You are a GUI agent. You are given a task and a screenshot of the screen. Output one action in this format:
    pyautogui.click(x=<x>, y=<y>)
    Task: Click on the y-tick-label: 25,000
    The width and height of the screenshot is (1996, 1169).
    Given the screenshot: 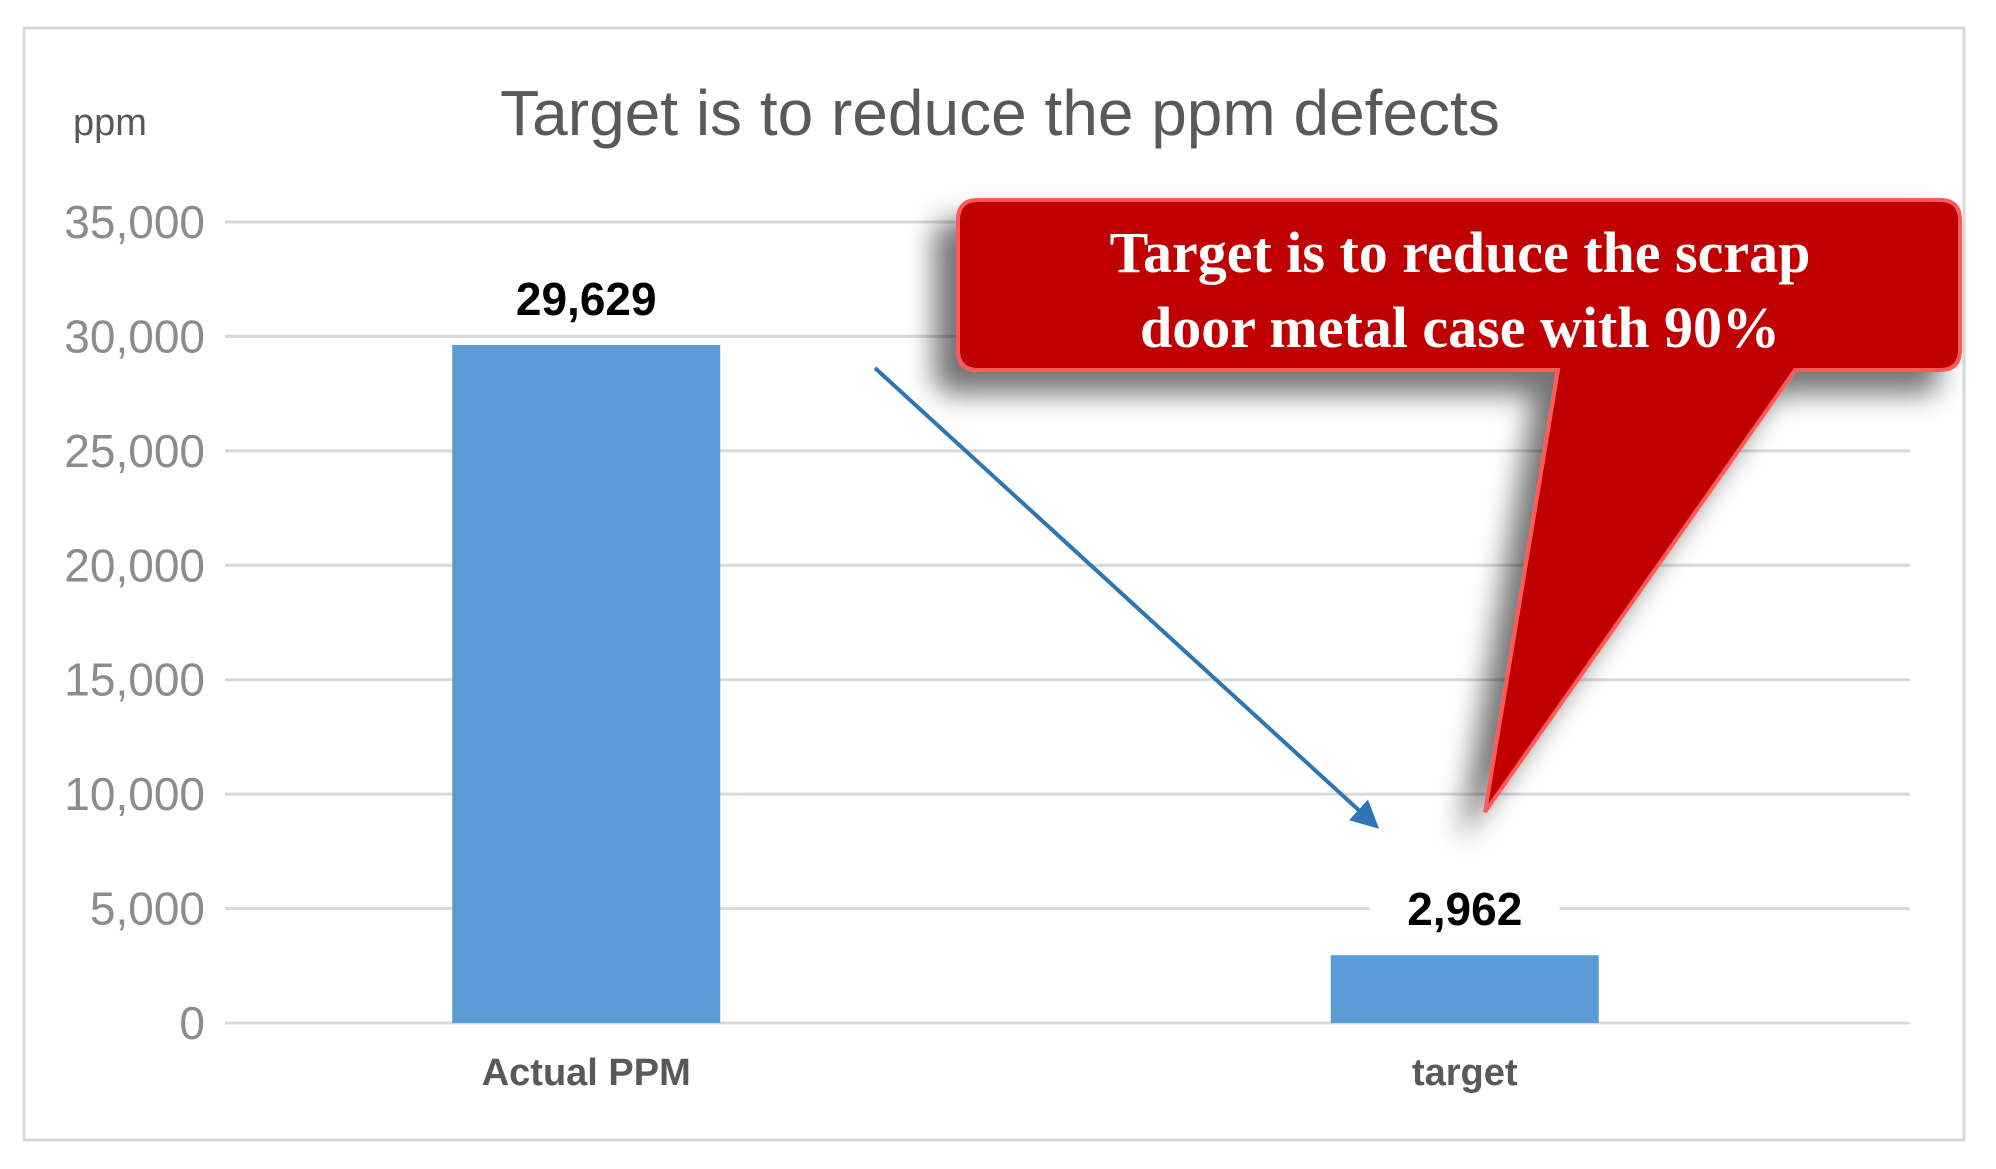 What is the action you would take?
    pyautogui.click(x=134, y=451)
    